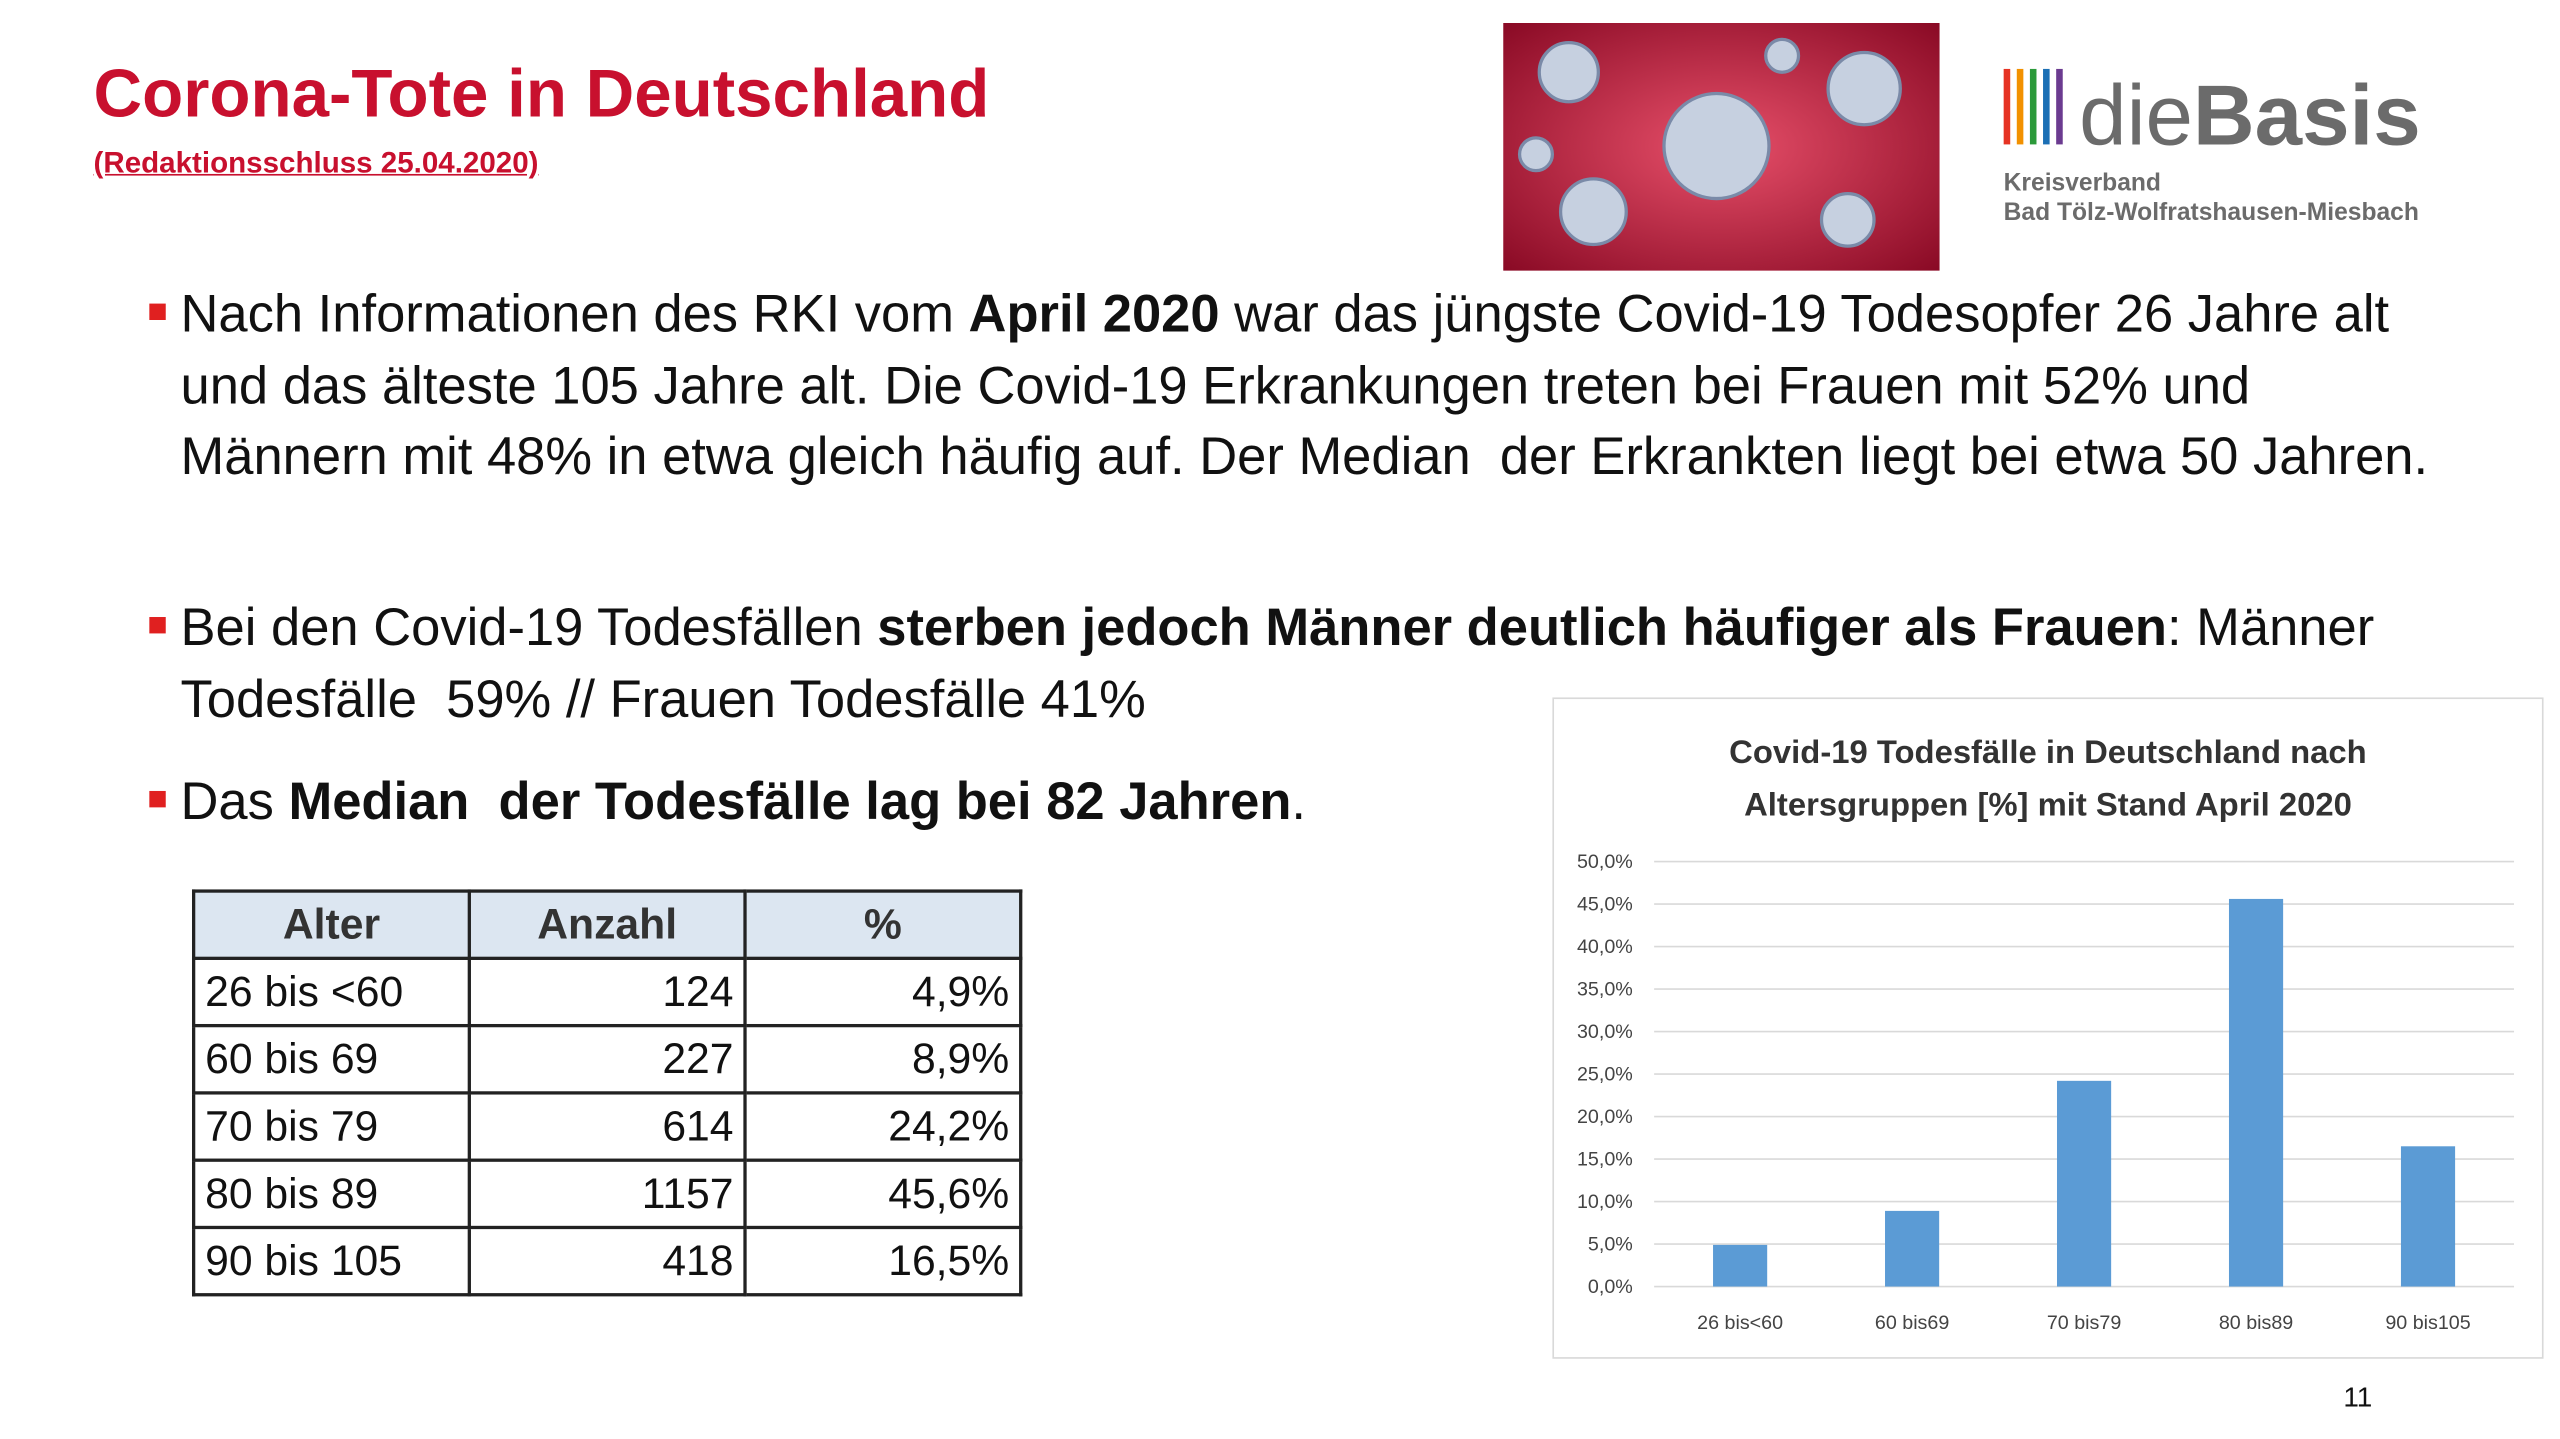  Describe the element at coordinates (883, 1194) in the screenshot. I see `table-cell: 45,6%` at that location.